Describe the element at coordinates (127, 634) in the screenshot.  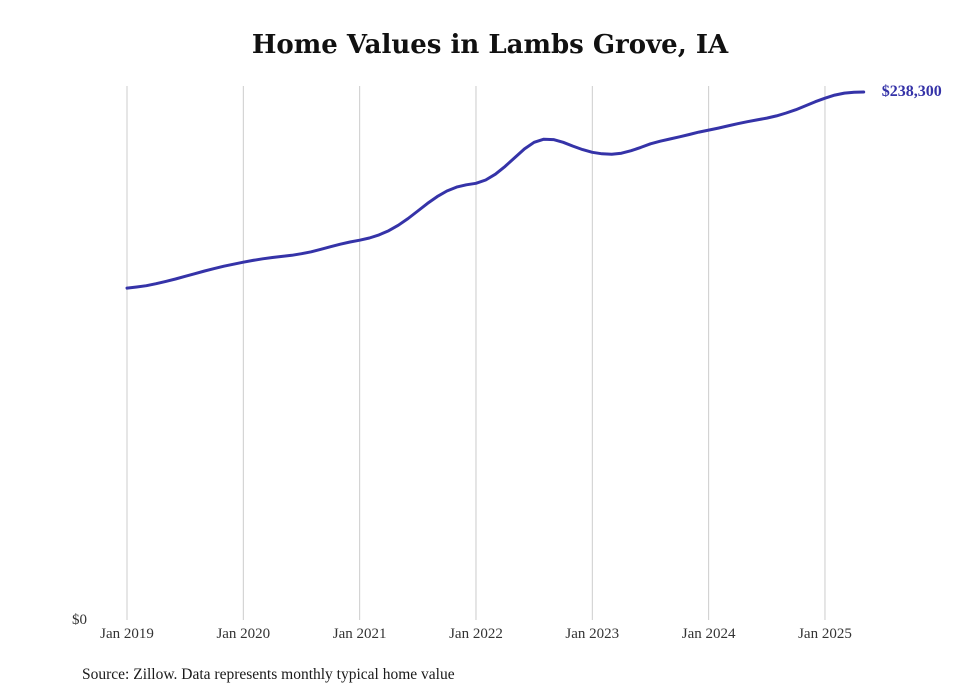
I see `x-tick-jan-2019: Jan 2019` at that location.